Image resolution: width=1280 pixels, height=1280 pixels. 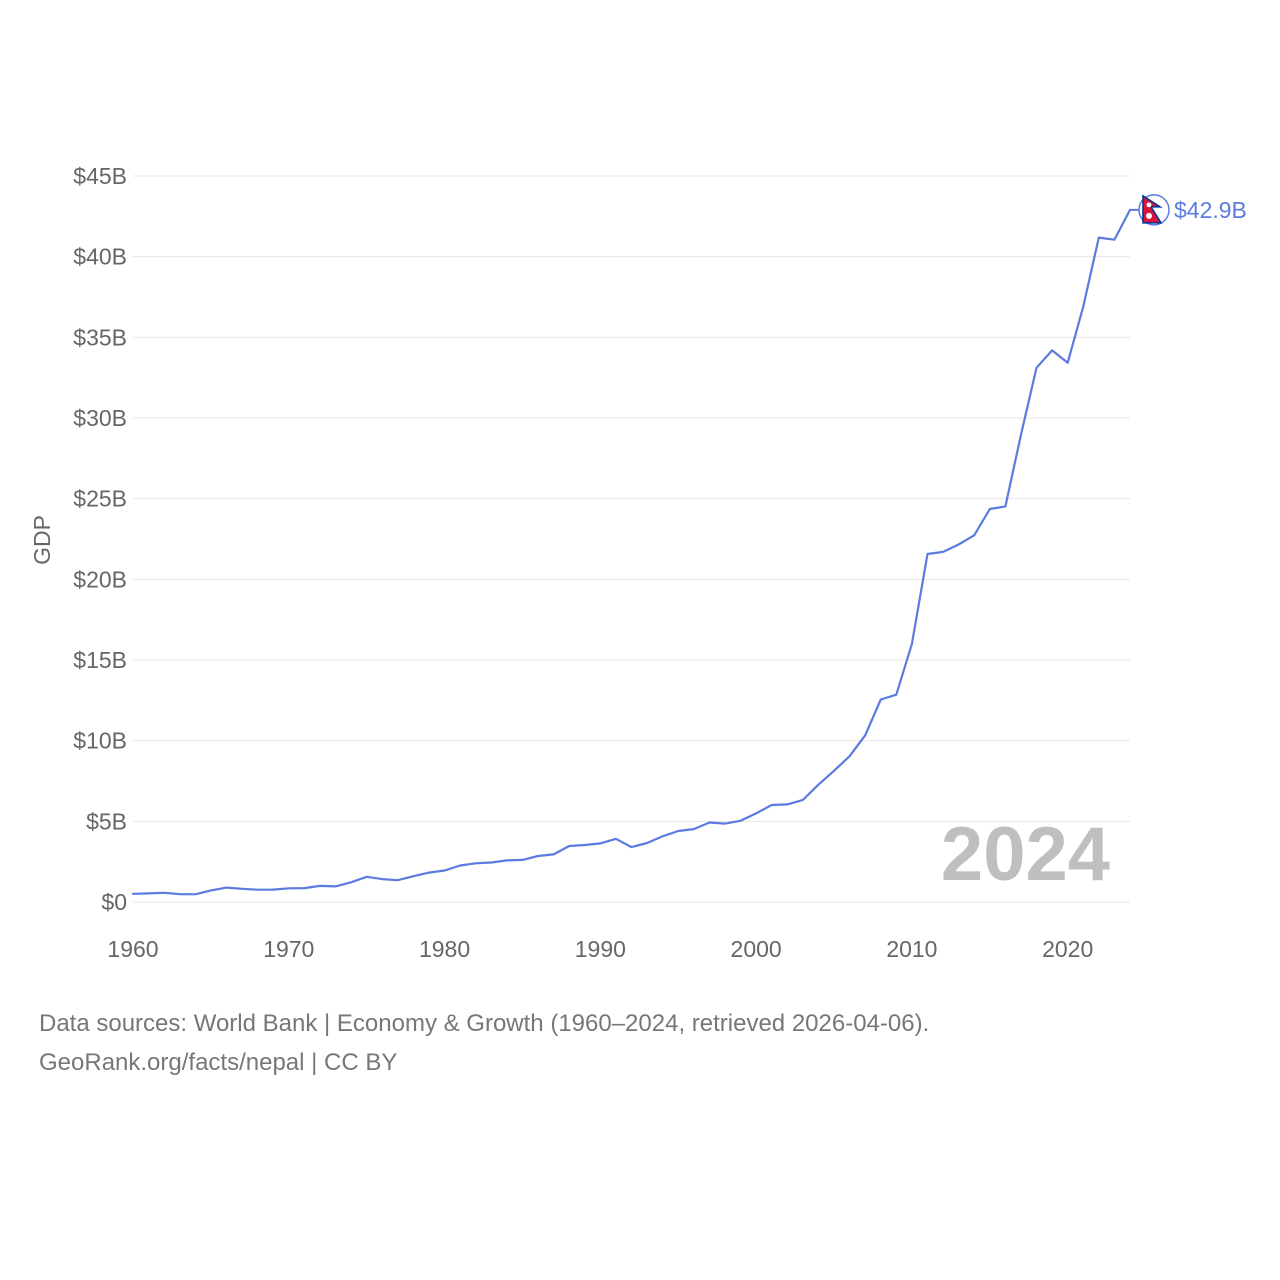 What do you see at coordinates (1025, 854) in the screenshot?
I see `year-watermark: 2024` at bounding box center [1025, 854].